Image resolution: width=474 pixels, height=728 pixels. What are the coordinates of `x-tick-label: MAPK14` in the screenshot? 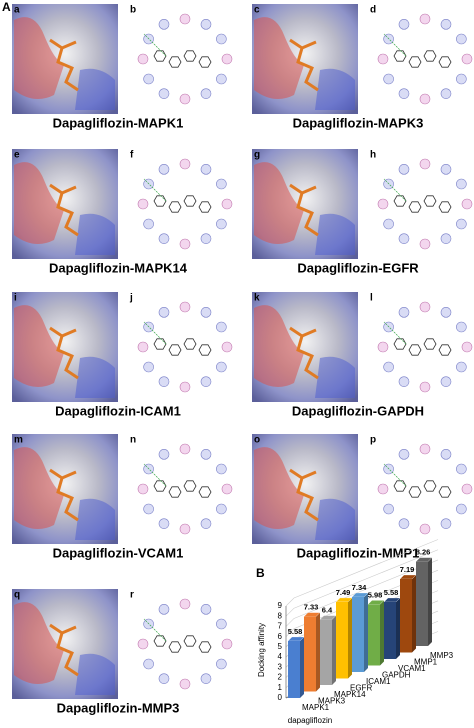 It's located at (350, 694).